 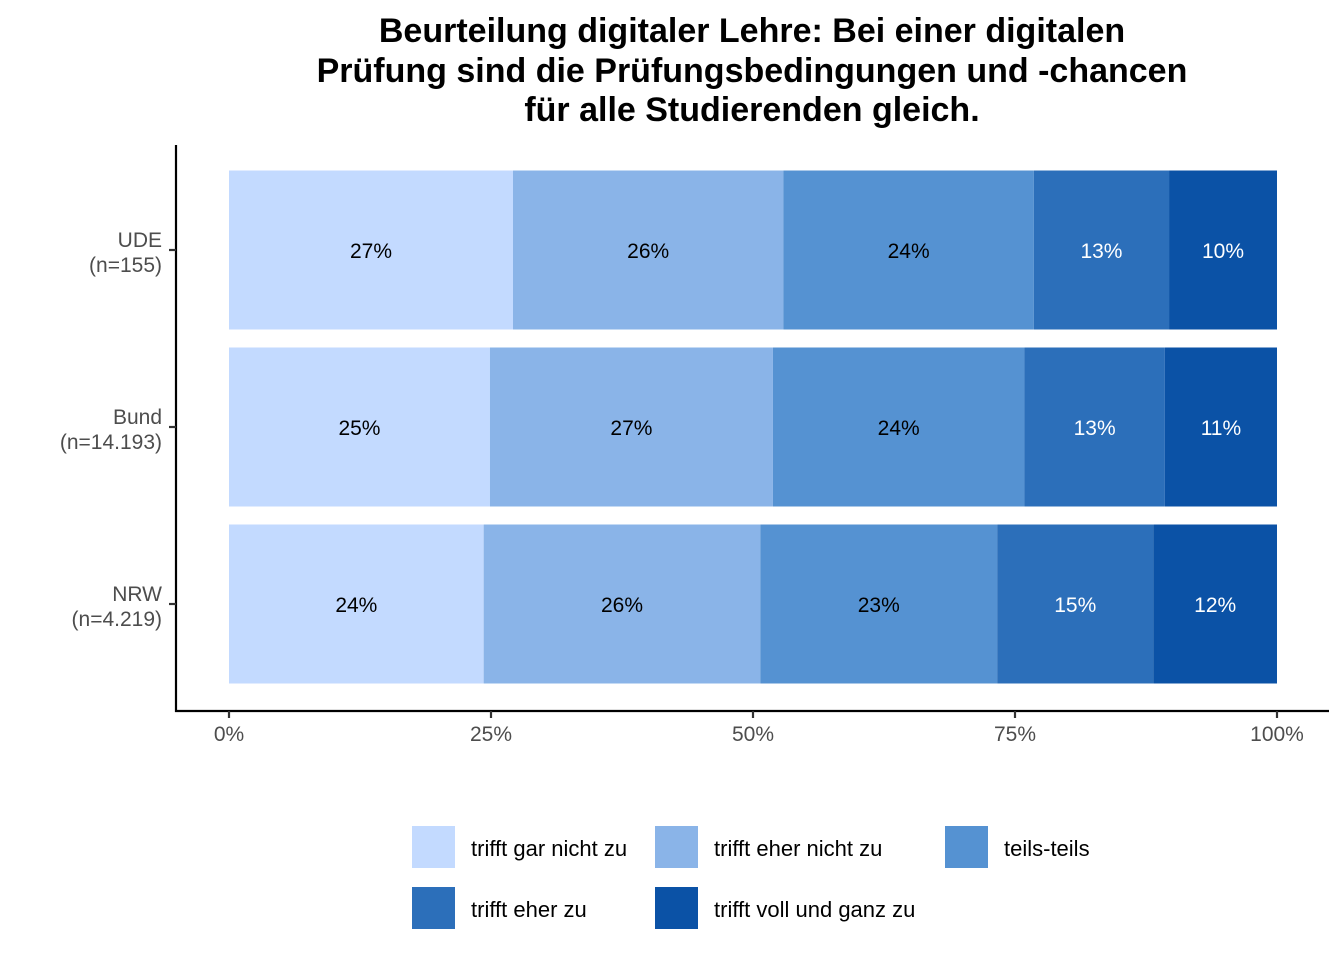 I want to click on x-tick-label: 0%, so click(x=229, y=734).